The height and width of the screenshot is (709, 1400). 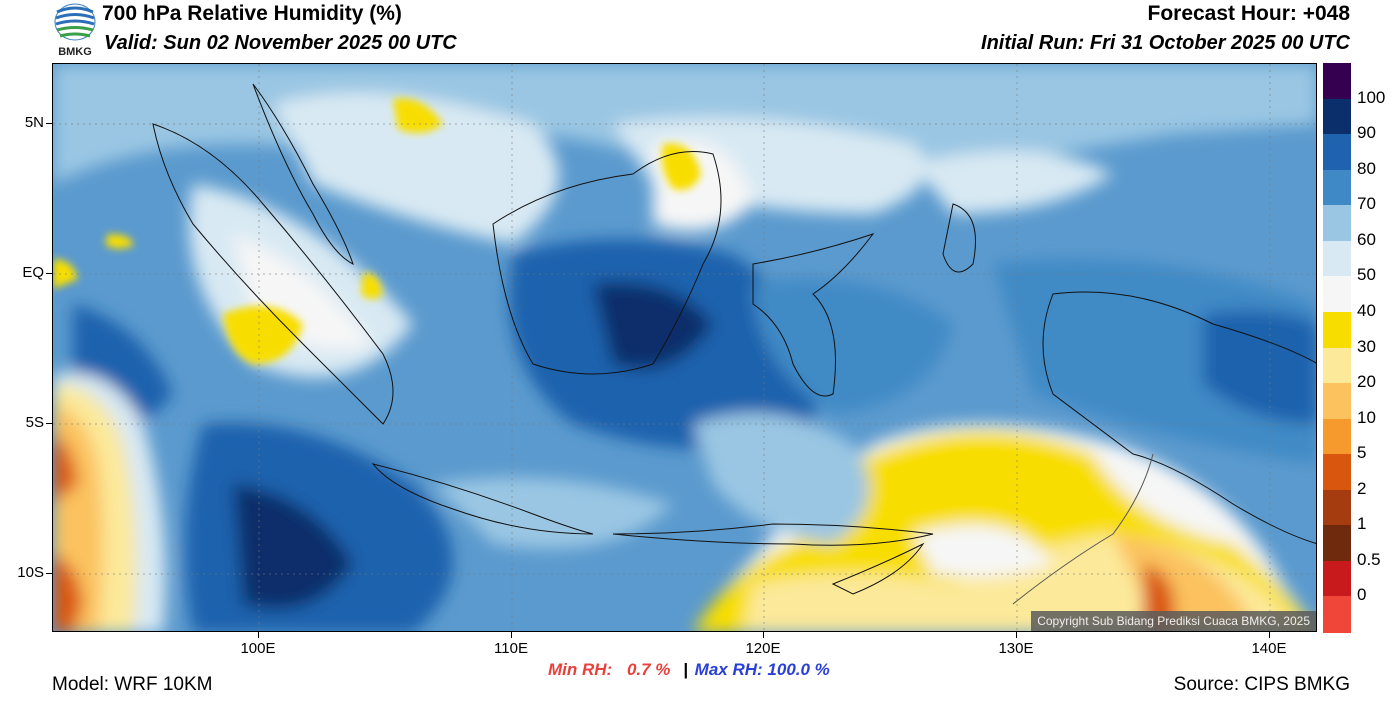 What do you see at coordinates (33, 272) in the screenshot?
I see `lat-label-eq: EQ` at bounding box center [33, 272].